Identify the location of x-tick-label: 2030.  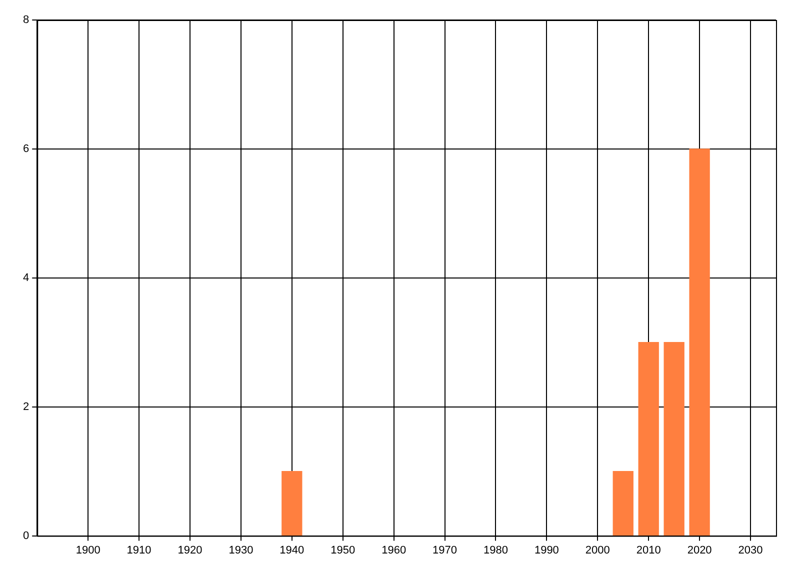
(750, 550).